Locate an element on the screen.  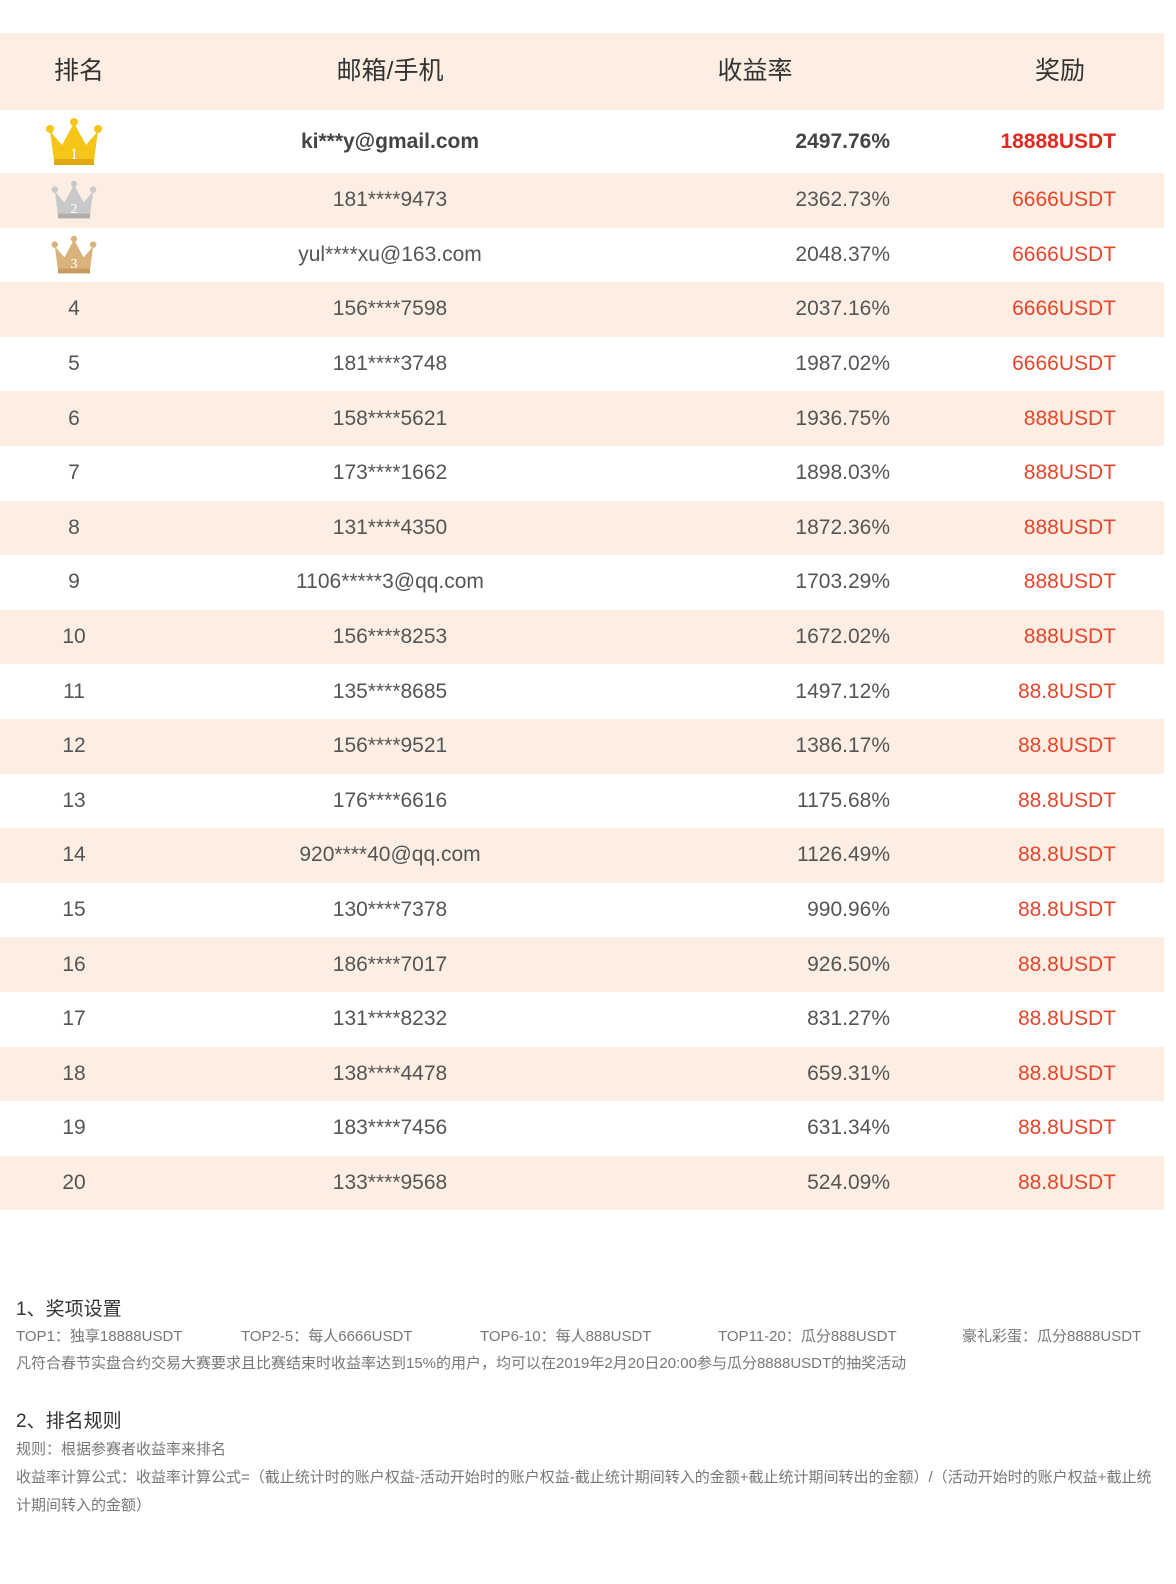
ranking-rule: 规则：根据参赛者收益率来排名 is located at coordinates (121, 1449).